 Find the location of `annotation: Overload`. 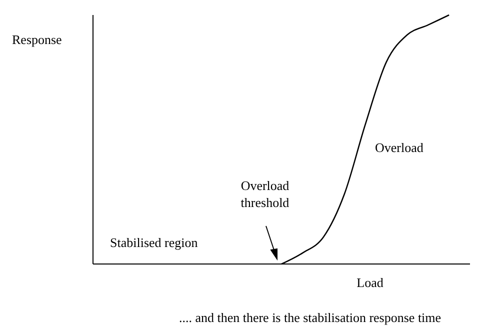

annotation: Overload is located at coordinates (399, 147).